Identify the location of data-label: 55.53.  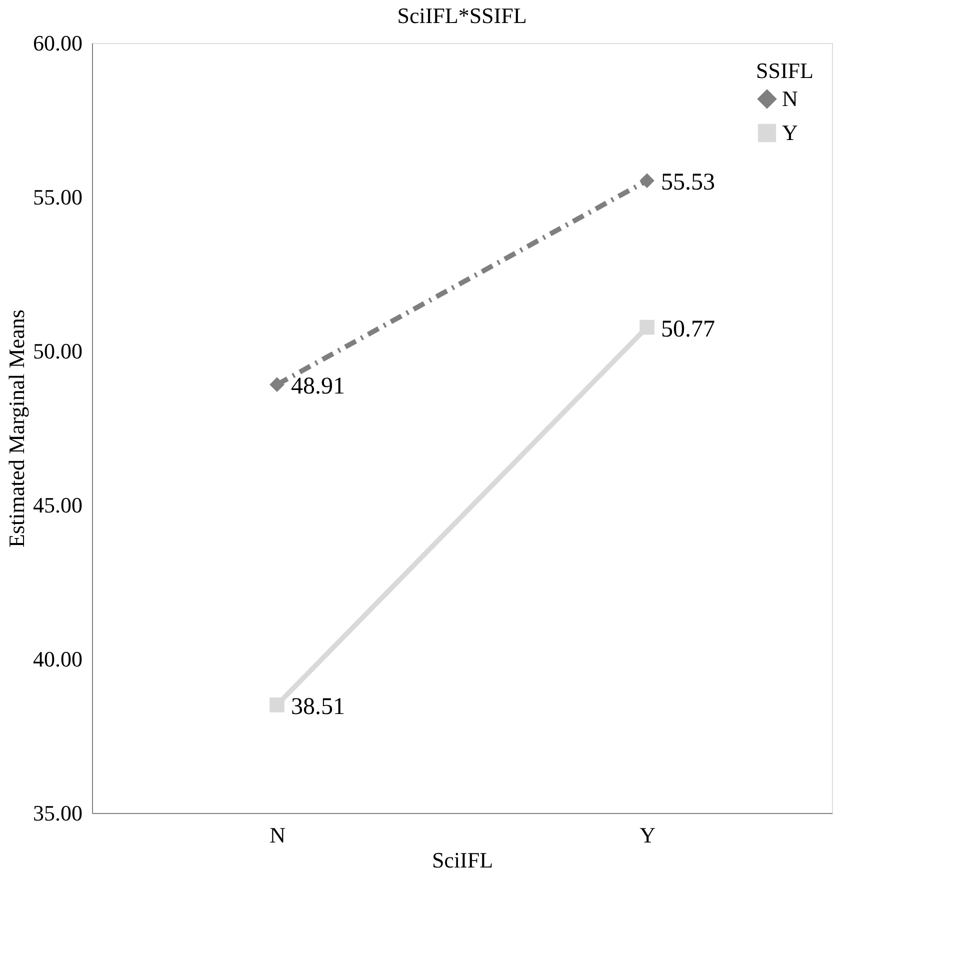
(688, 183).